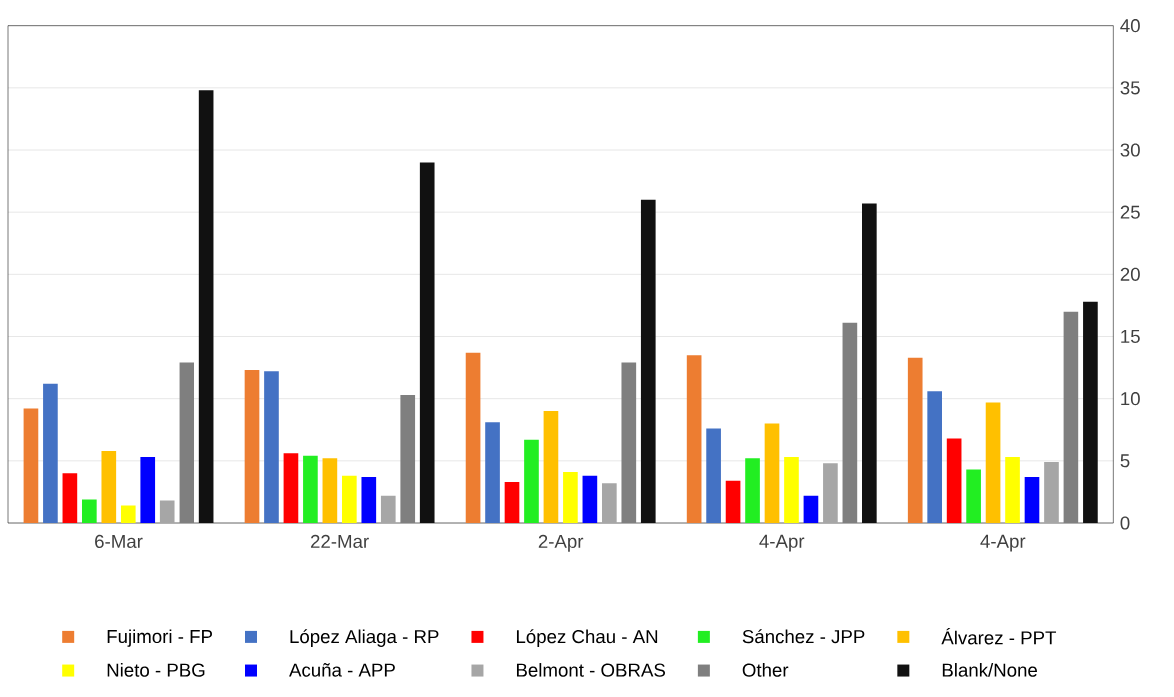 This screenshot has width=1174, height=697. I want to click on legend-label: Belmont - OBRAS, so click(591, 670).